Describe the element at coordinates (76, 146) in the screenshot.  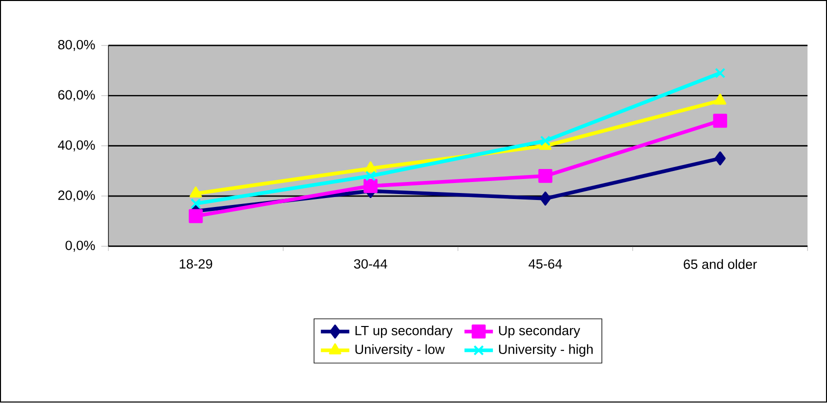
I see `y-tick-label: 40,0%` at that location.